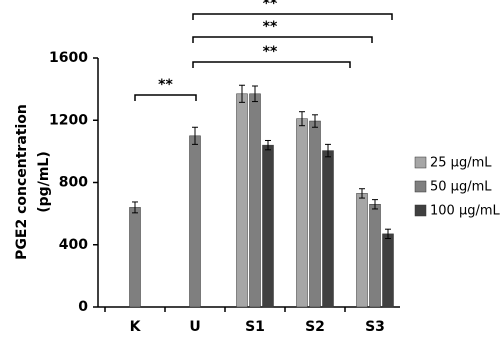 The width and height of the screenshot is (500, 337). I want to click on y-axis-label: (pg/mL), so click(44, 181).